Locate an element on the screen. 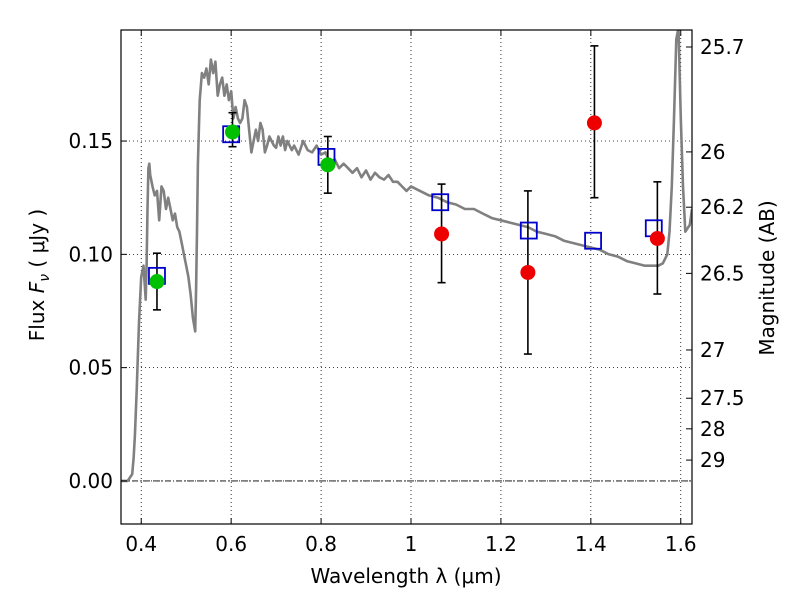 The height and width of the screenshot is (600, 800). y-tick-label: 0.10 is located at coordinates (90, 254).